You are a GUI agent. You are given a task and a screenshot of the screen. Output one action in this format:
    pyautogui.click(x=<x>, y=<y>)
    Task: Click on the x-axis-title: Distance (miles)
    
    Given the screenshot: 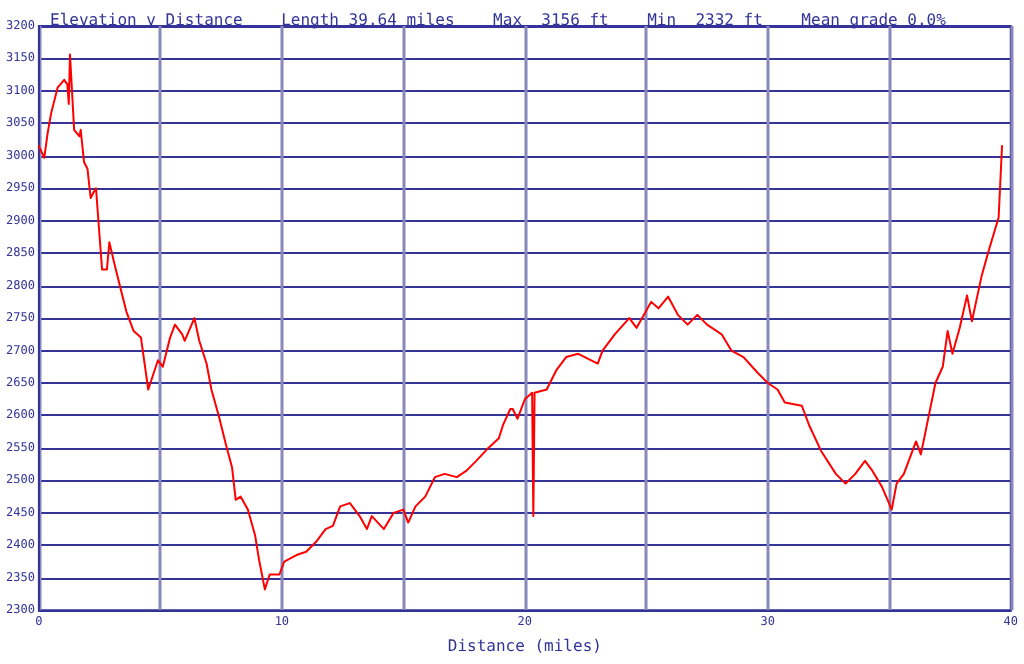 What is the action you would take?
    pyautogui.click(x=524, y=646)
    